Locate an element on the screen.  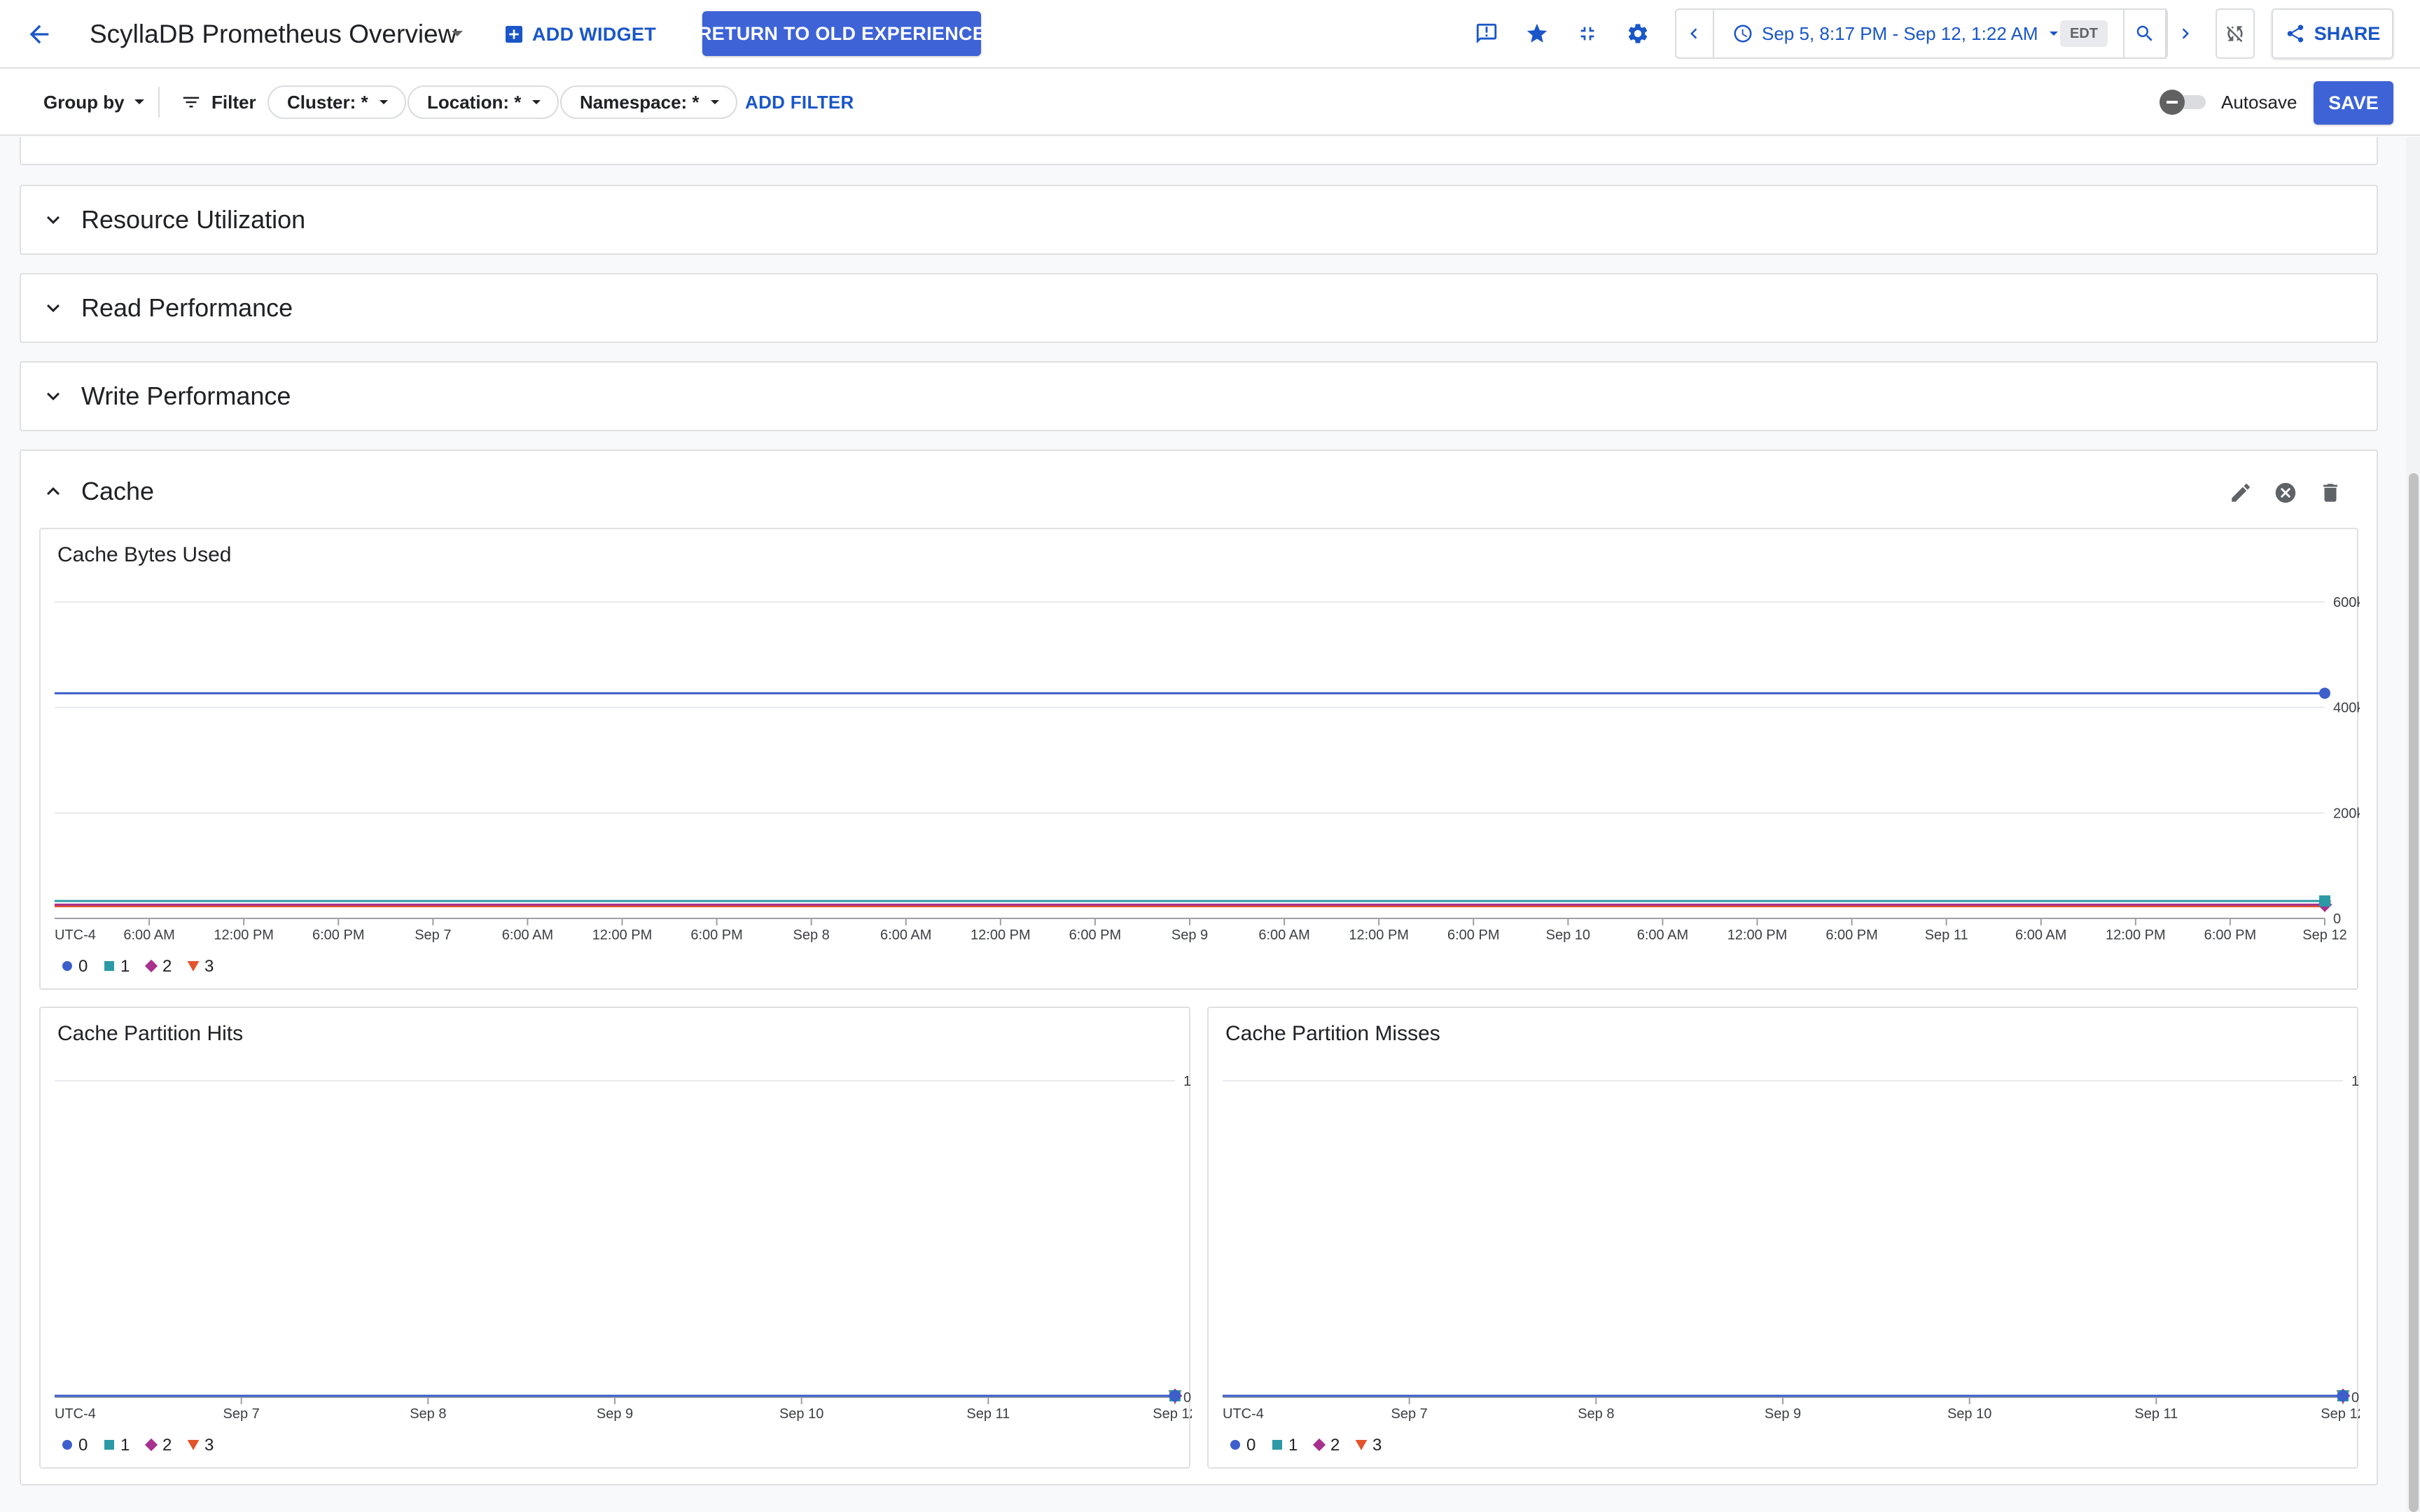
group-by-label: Group by is located at coordinates (84, 102).